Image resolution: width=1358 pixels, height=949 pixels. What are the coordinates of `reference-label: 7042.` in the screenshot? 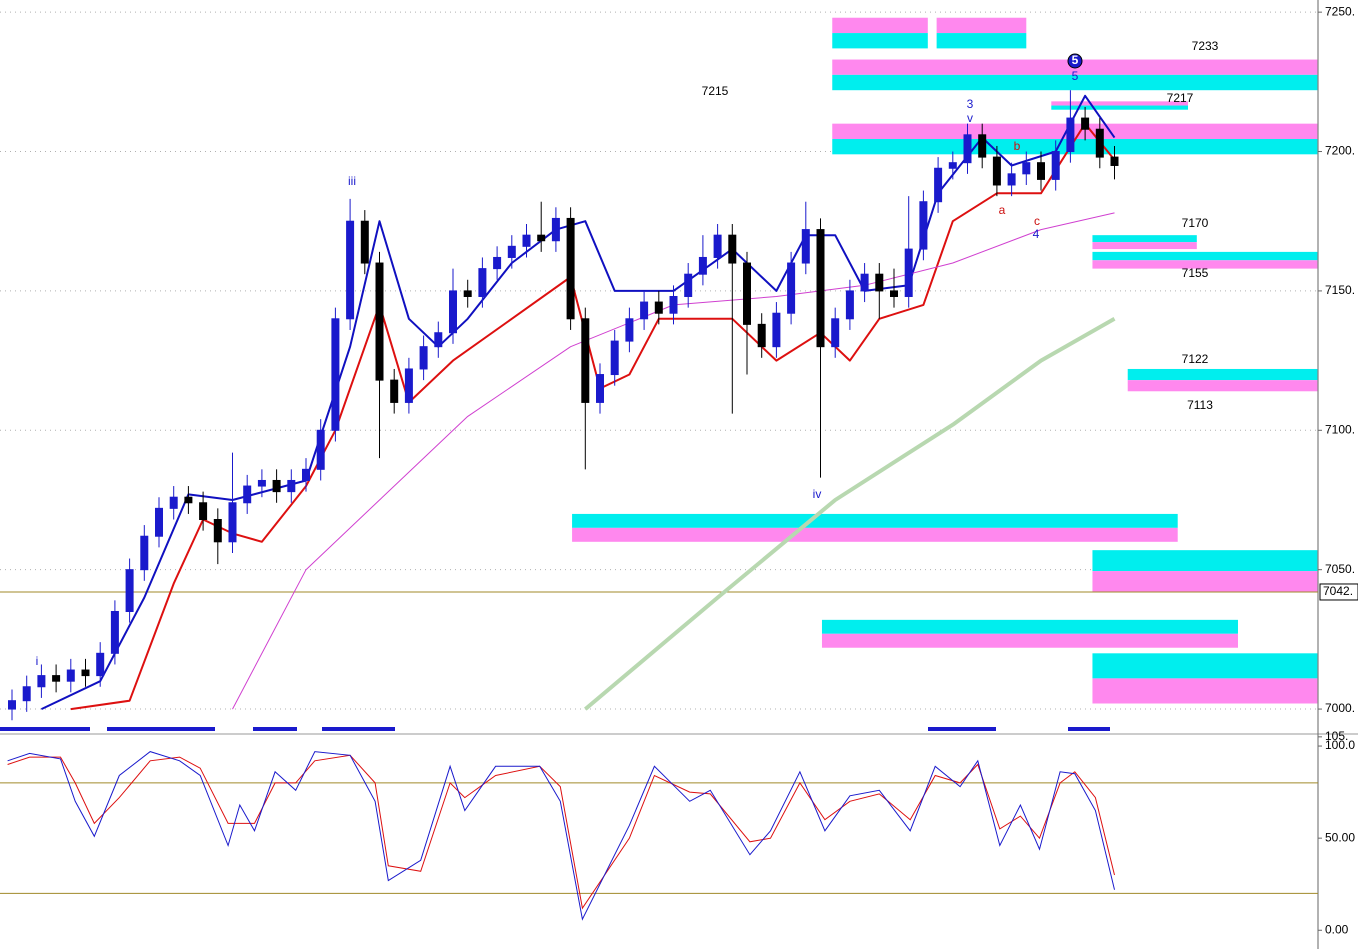 It's located at (1338, 591).